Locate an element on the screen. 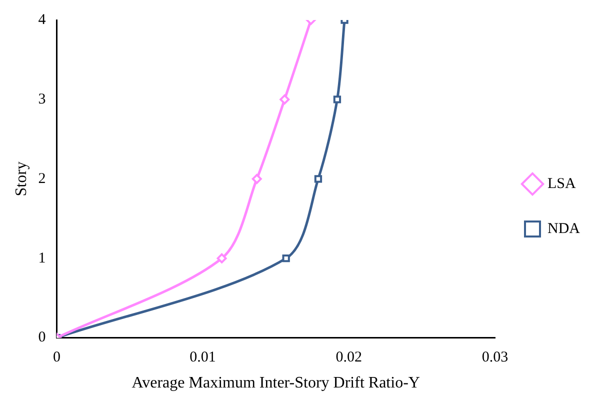 The image size is (606, 405). x-tick-label: 0 is located at coordinates (56, 358).